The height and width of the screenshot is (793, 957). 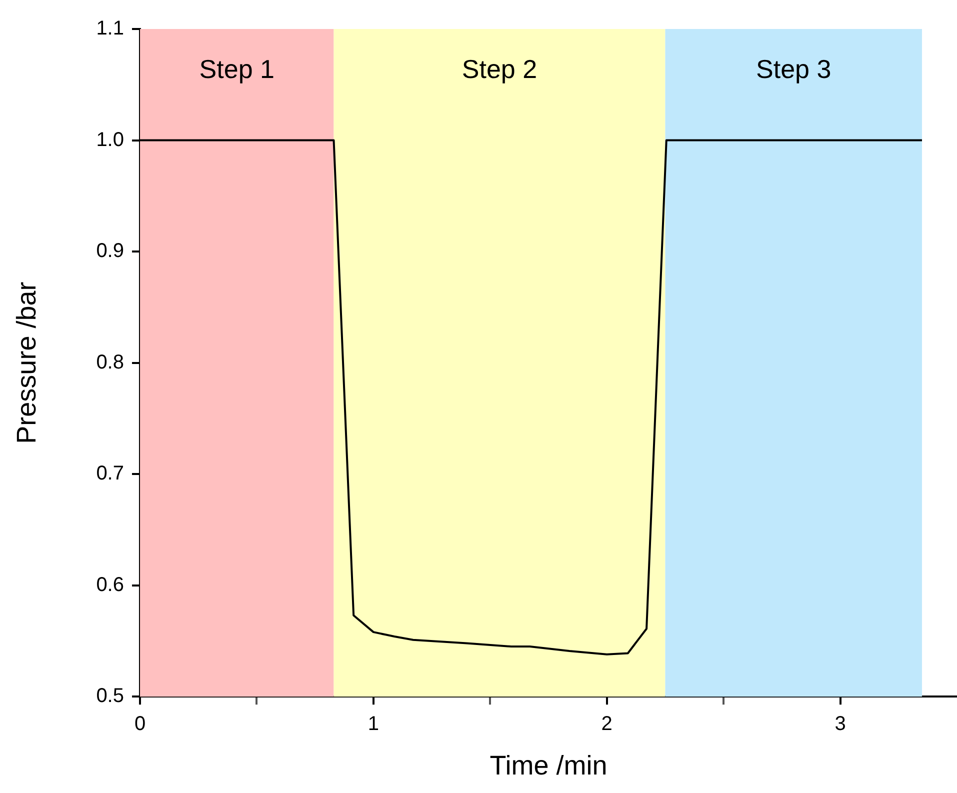 I want to click on y-tick-label: 0.5, so click(x=110, y=696).